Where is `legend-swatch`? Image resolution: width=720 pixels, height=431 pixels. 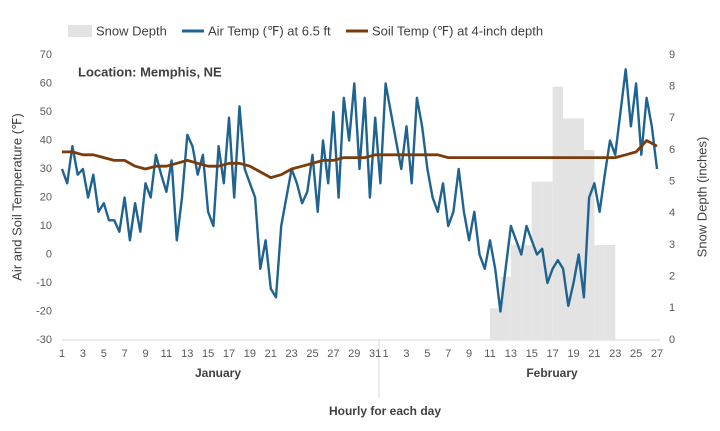 legend-swatch is located at coordinates (80, 31).